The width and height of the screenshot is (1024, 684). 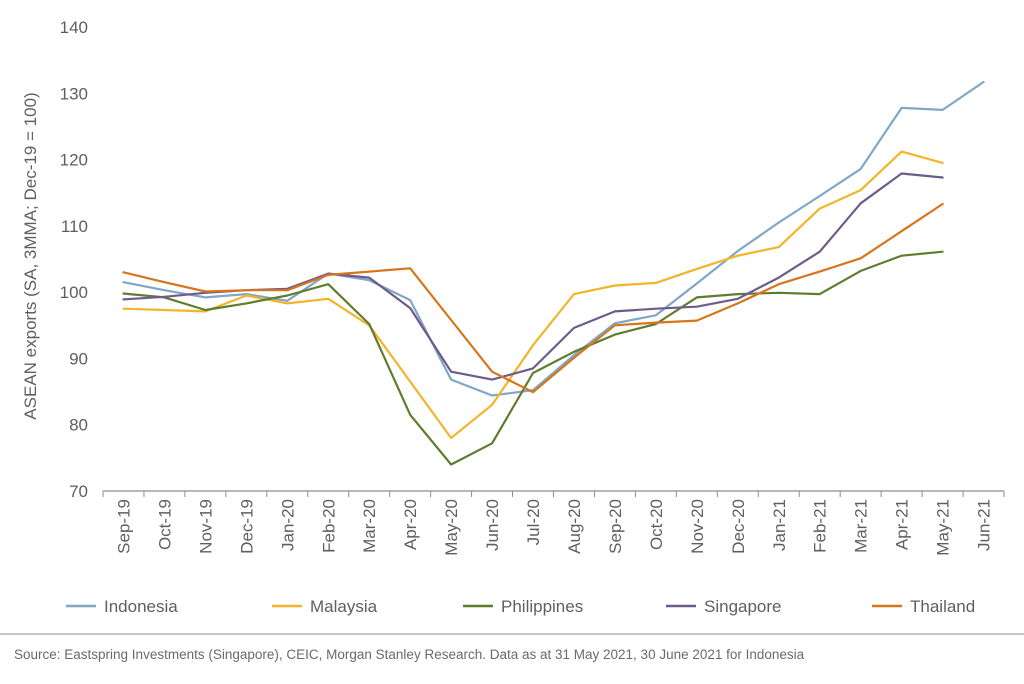 I want to click on legend-item-thailand: Thailand, so click(x=923, y=606).